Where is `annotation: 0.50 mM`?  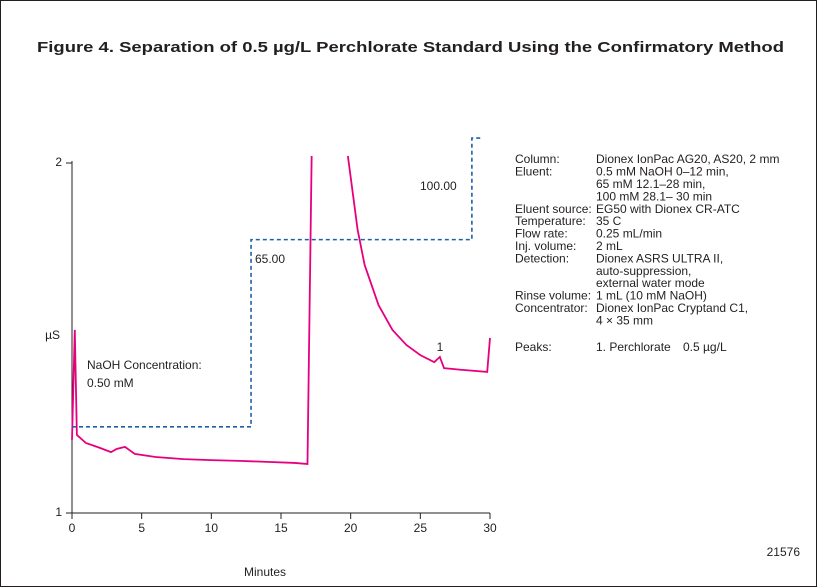
annotation: 0.50 mM is located at coordinates (110, 383).